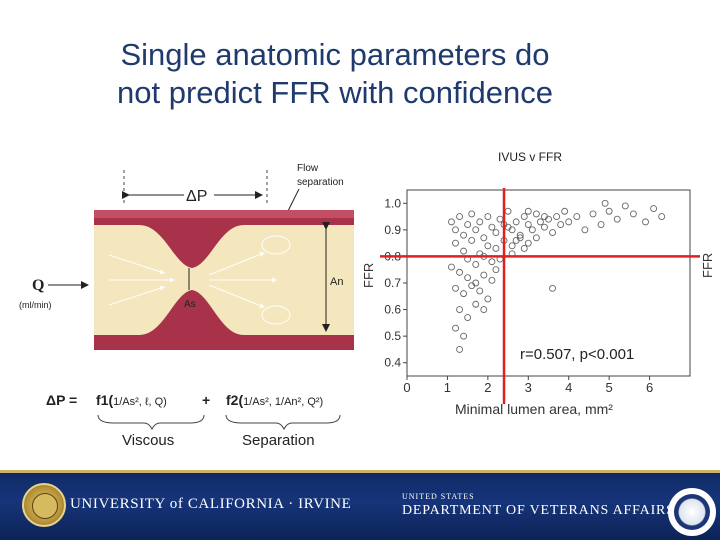 The image size is (720, 540). What do you see at coordinates (206, 400) in the screenshot?
I see `equation-plus: +` at bounding box center [206, 400].